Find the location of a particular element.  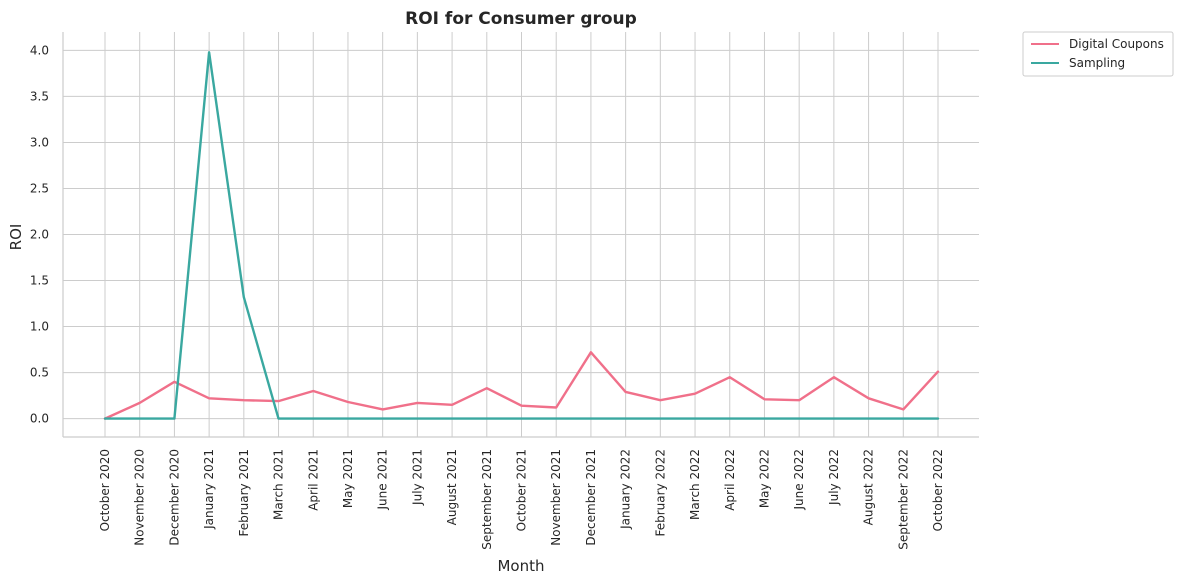

legend-frame is located at coordinates (1098, 54).